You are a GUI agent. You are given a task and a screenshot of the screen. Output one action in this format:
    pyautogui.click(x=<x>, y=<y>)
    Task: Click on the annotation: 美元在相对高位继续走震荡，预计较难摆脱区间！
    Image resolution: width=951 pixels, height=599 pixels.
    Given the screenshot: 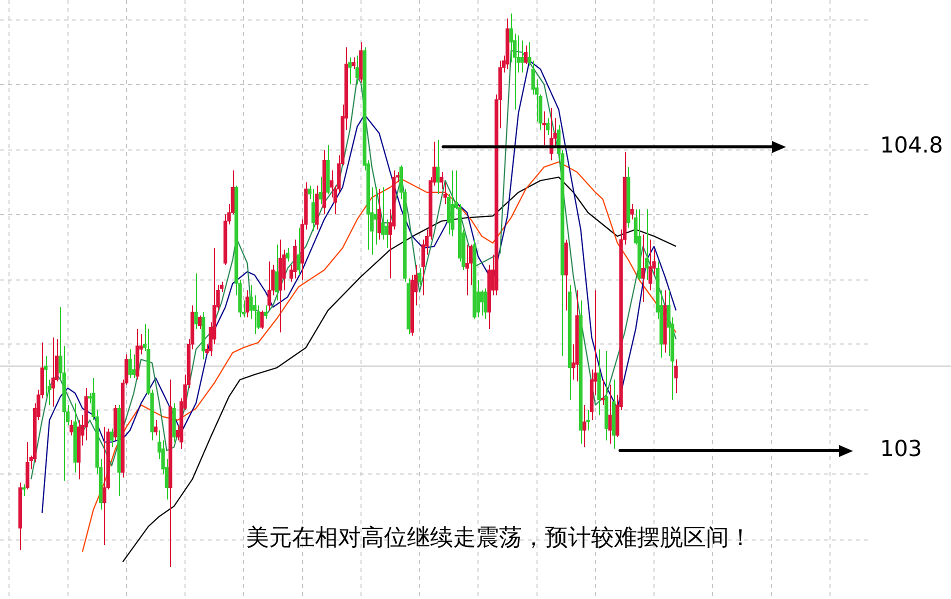 What is the action you would take?
    pyautogui.click(x=499, y=538)
    